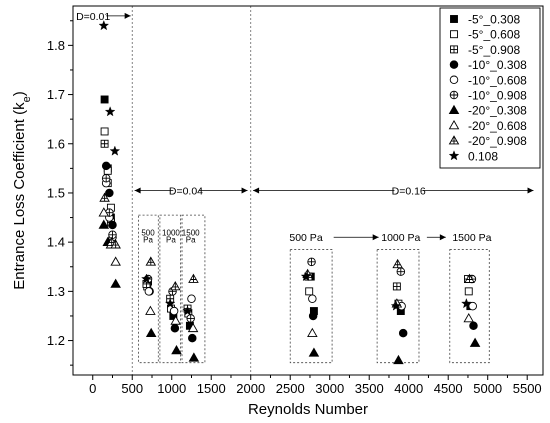  What do you see at coordinates (497, 96) in the screenshot?
I see `legend-label: -10°_0.908` at bounding box center [497, 96].